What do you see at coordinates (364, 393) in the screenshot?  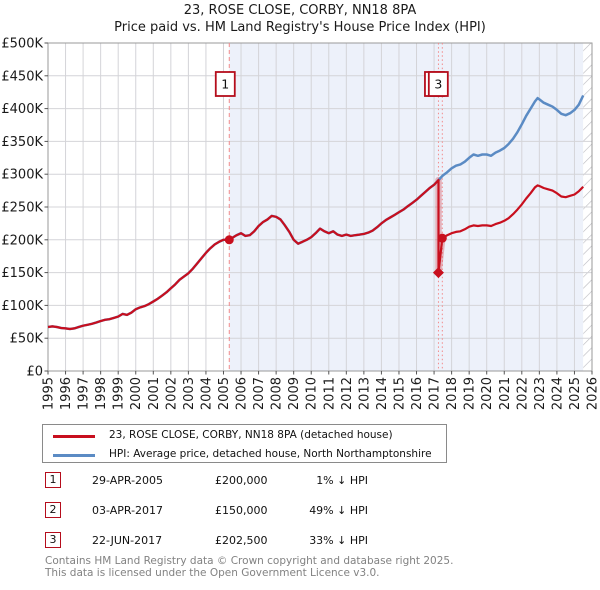 I see `x-axis-label: 2013` at bounding box center [364, 393].